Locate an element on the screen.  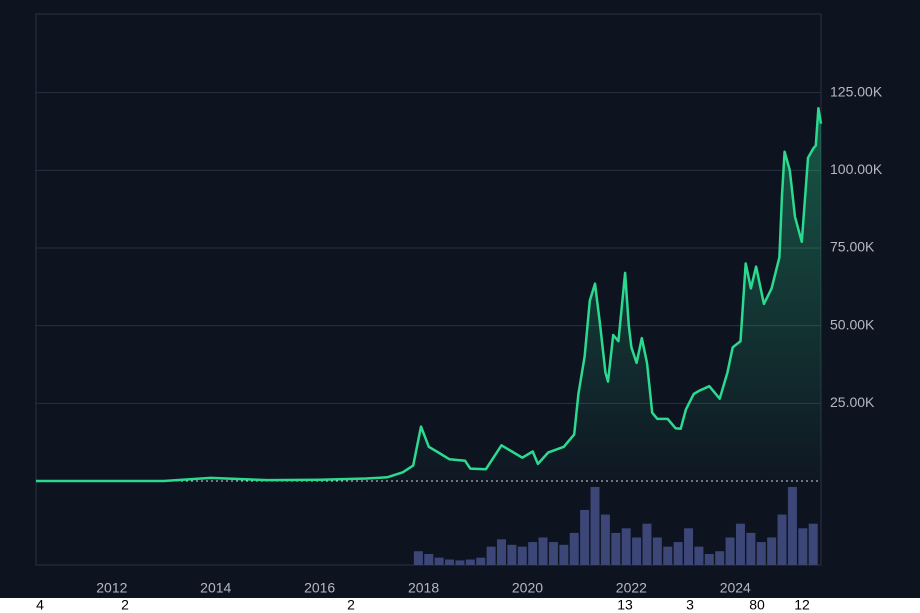
x-tick-label: 2020 is located at coordinates (527, 588).